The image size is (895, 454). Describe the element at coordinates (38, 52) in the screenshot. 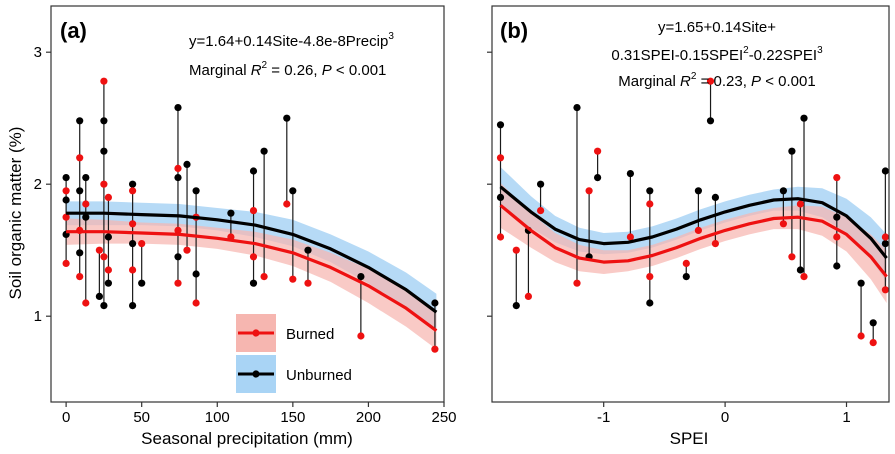

I see `y-tick-label: 3` at that location.